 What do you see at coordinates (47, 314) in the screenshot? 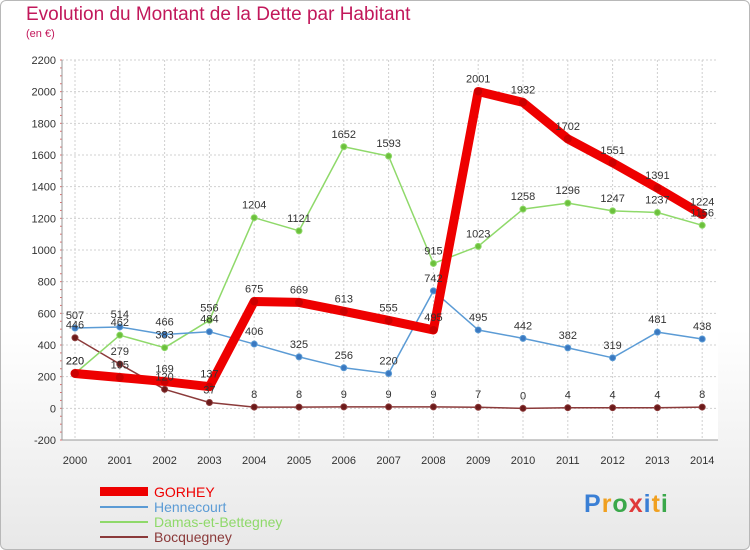
I see `y-tick-label: 600` at bounding box center [47, 314].